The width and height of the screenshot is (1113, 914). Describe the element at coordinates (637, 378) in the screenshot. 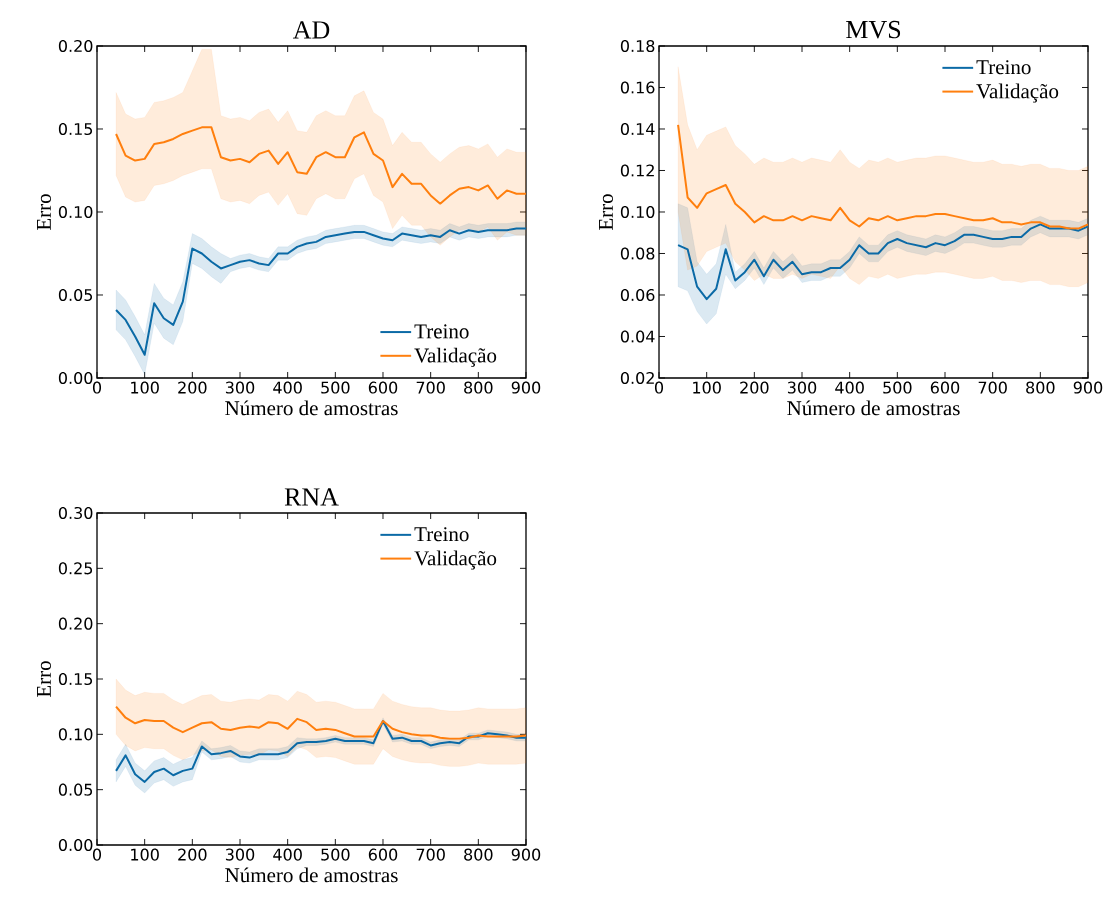

I see `y-tick-label: 0.02` at that location.